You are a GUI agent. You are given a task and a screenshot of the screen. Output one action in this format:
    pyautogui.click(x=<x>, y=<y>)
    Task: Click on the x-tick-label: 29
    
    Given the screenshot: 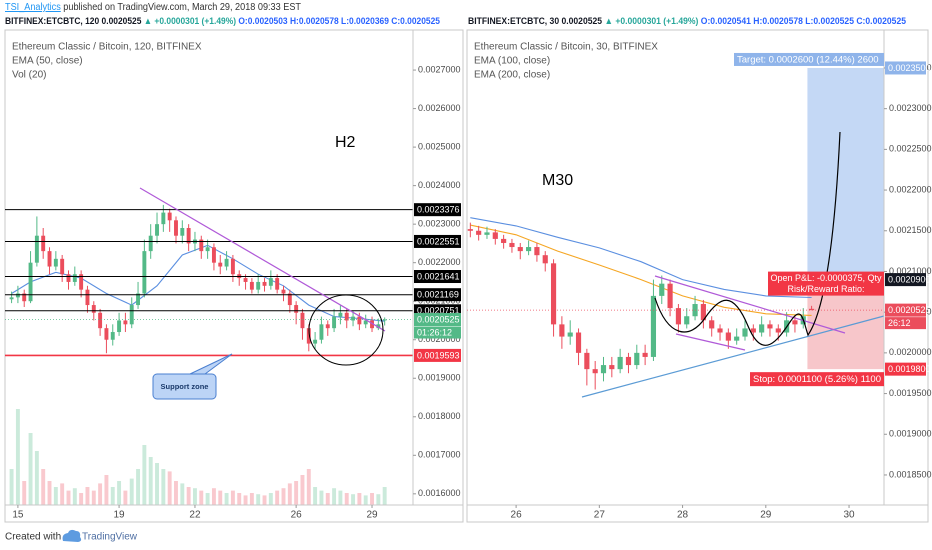 What is the action you would take?
    pyautogui.click(x=766, y=515)
    